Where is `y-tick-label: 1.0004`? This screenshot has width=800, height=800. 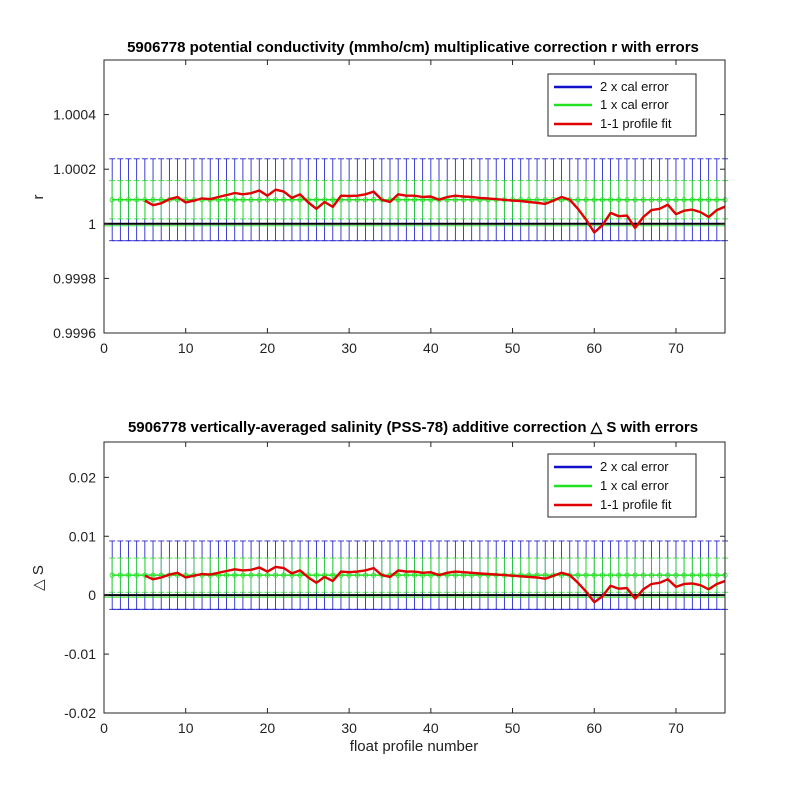
y-tick-label: 1.0004 is located at coordinates (74, 115).